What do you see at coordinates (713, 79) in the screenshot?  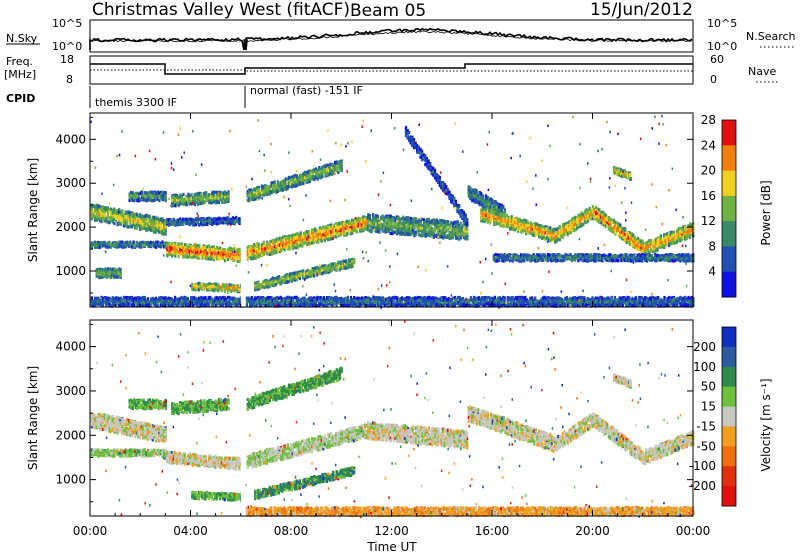 I see `nave-tick-low: 0` at bounding box center [713, 79].